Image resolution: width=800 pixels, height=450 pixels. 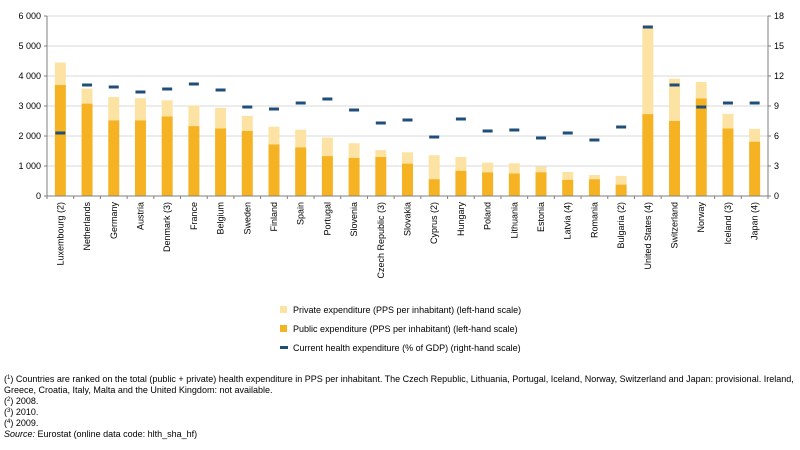 What do you see at coordinates (728, 223) in the screenshot?
I see `x-tick-label: Iceland (3)` at bounding box center [728, 223].